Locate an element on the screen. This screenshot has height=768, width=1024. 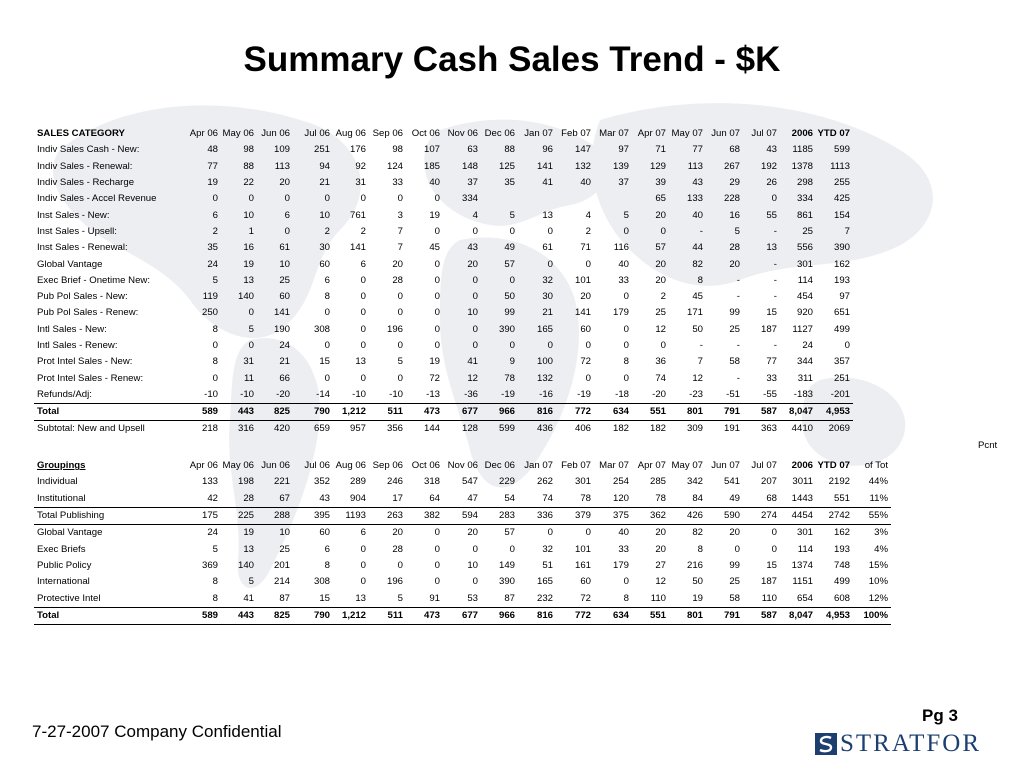
value-cell: 119 is located at coordinates (210, 297).